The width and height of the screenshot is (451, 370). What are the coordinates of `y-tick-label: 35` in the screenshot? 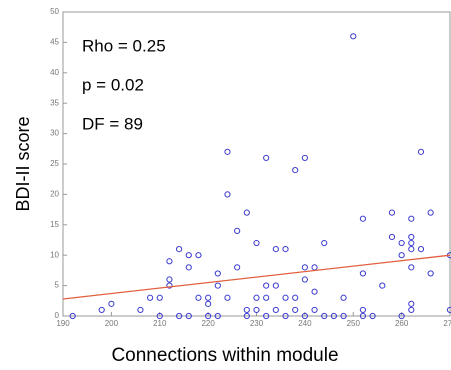 It's located at (54, 102).